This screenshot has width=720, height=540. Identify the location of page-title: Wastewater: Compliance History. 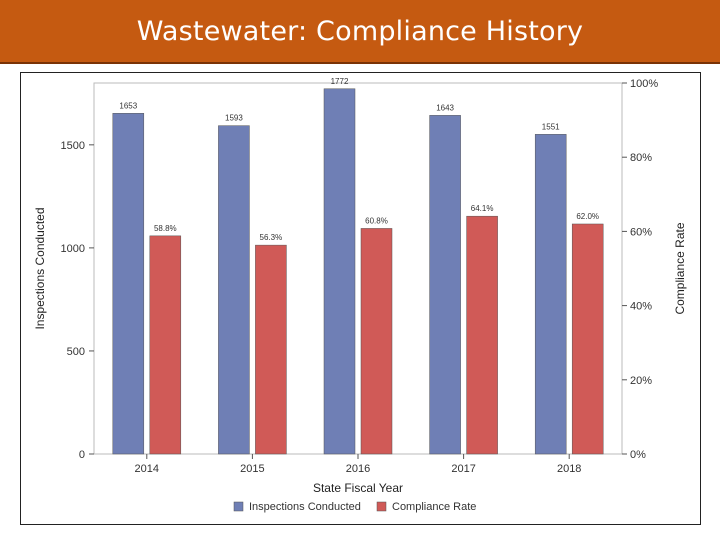
(360, 31).